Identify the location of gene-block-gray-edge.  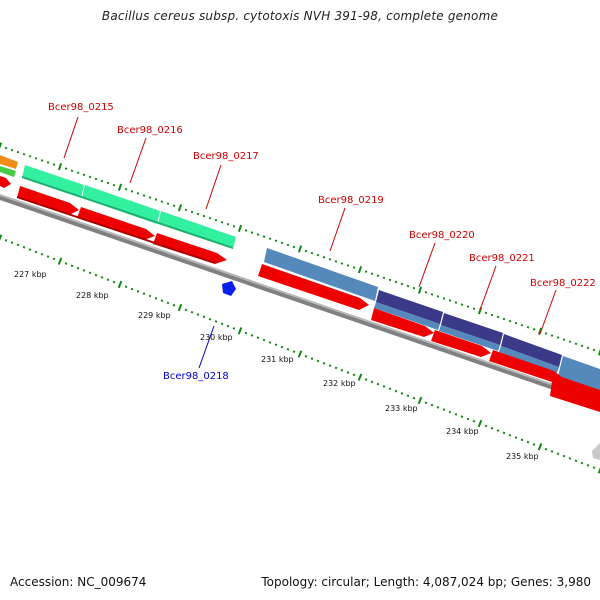
(596, 451).